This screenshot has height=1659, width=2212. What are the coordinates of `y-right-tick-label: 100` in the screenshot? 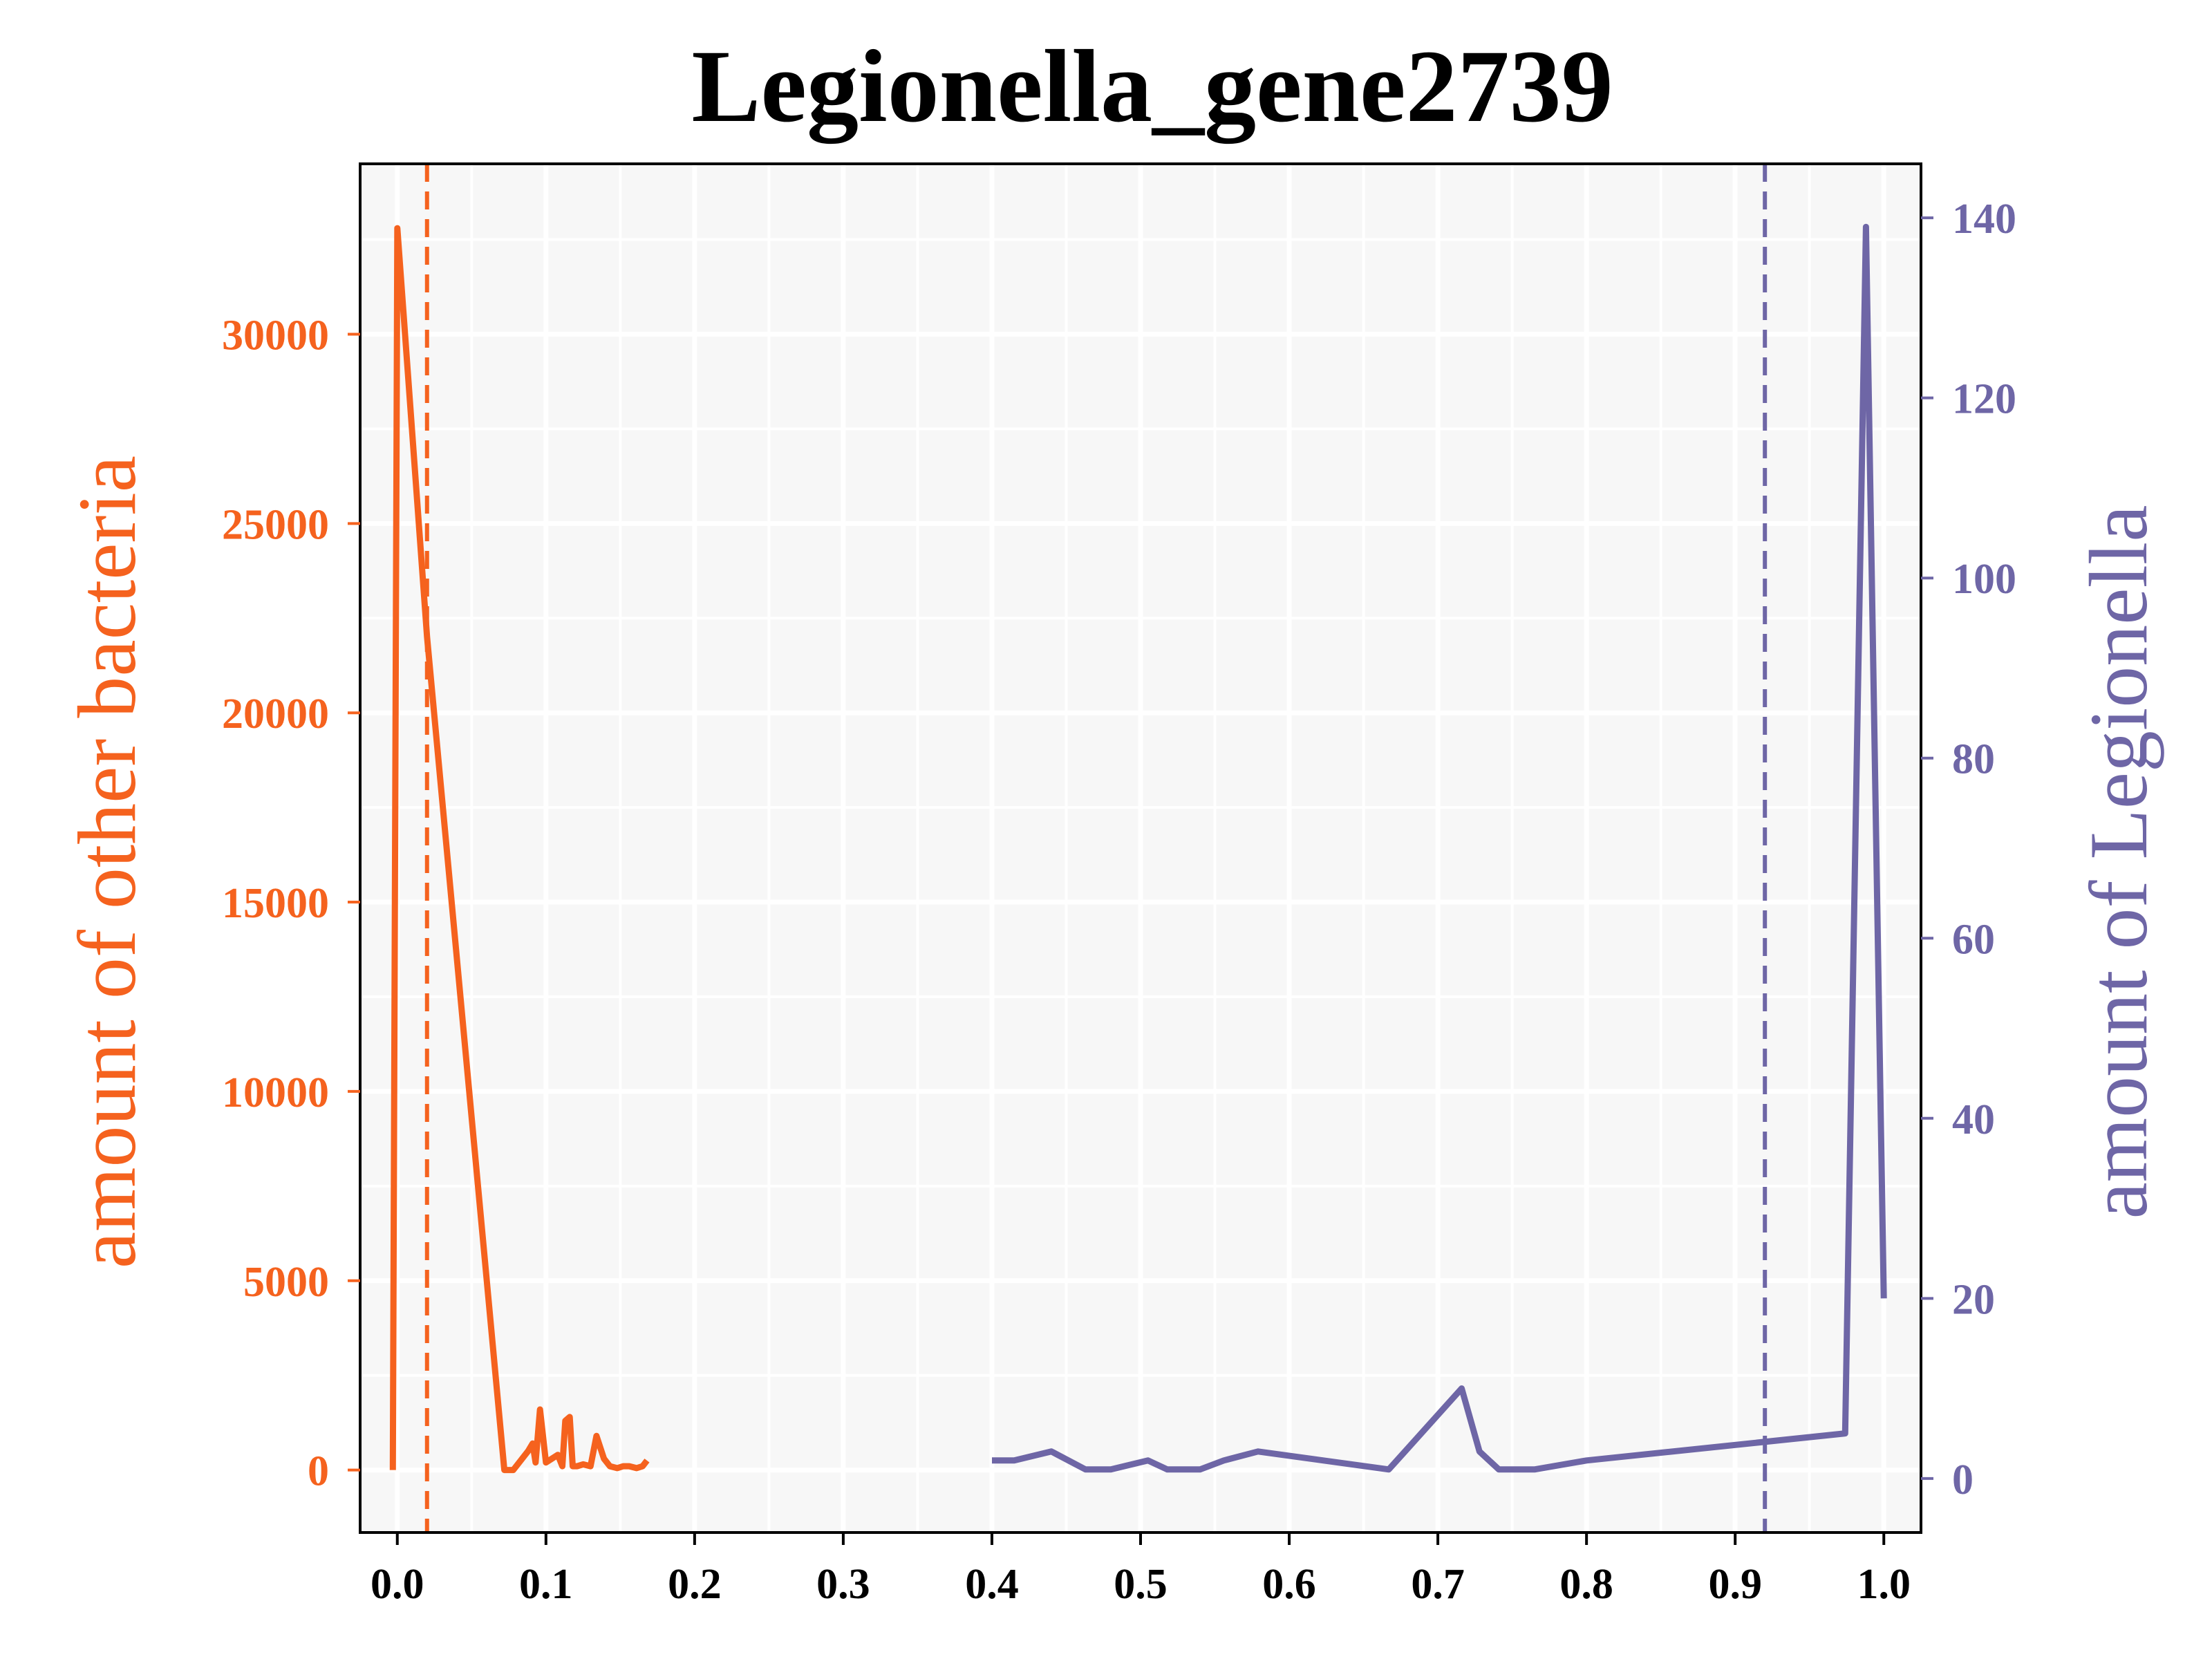 It's located at (1984, 579).